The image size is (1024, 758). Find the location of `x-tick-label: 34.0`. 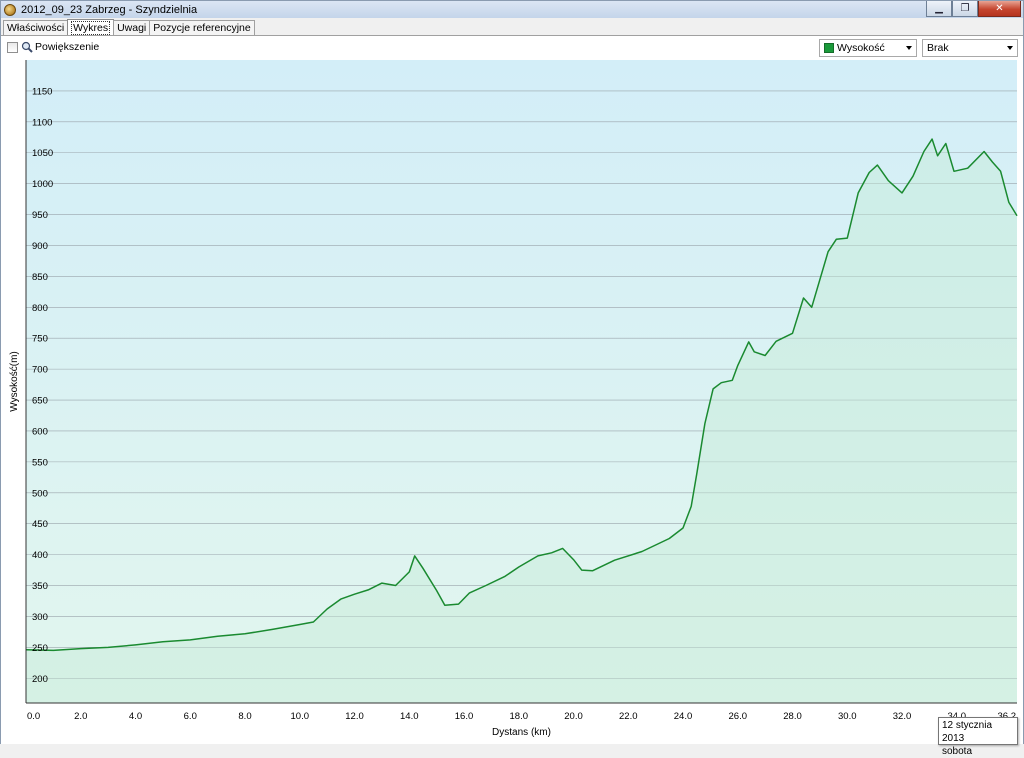

x-tick-label: 34.0 is located at coordinates (957, 716).